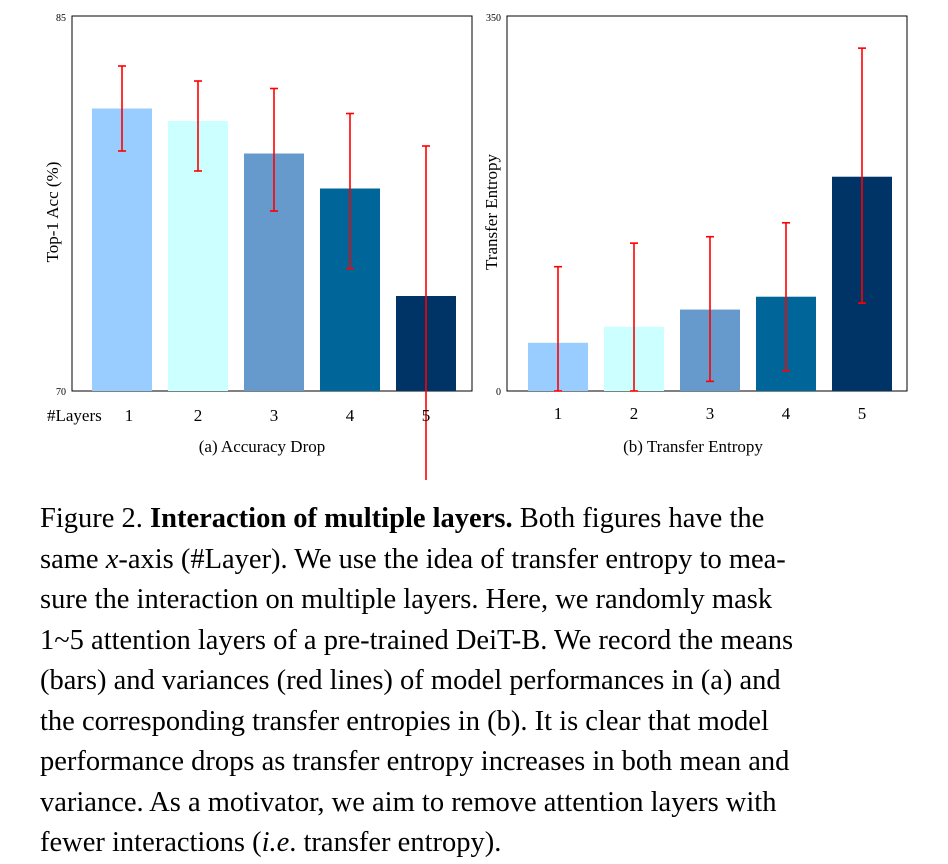 This screenshot has height=864, width=948. What do you see at coordinates (710, 219) in the screenshot?
I see `error-bars` at bounding box center [710, 219].